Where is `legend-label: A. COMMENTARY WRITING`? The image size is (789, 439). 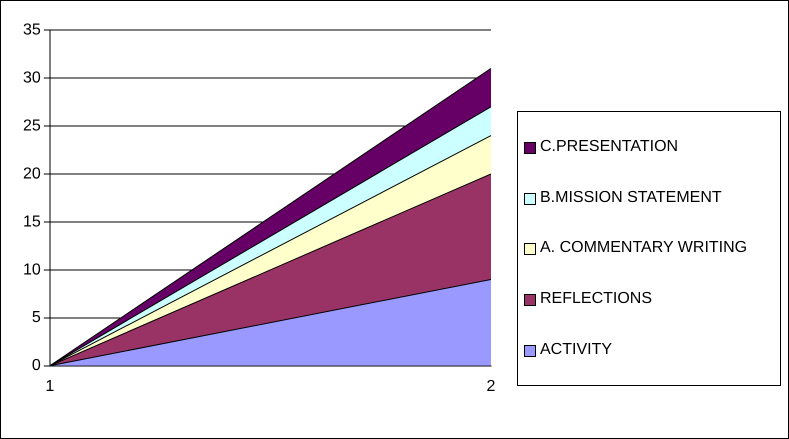 legend-label: A. COMMENTARY WRITING is located at coordinates (644, 248).